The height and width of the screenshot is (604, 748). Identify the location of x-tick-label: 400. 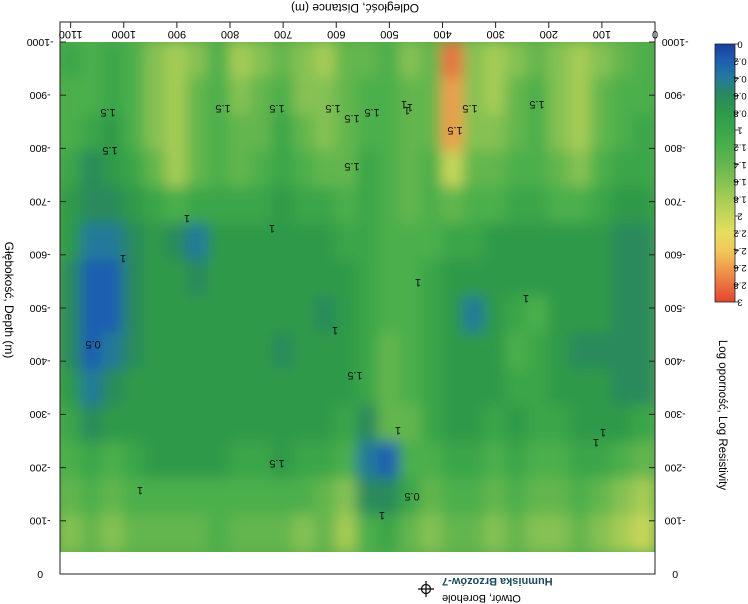
(442, 34).